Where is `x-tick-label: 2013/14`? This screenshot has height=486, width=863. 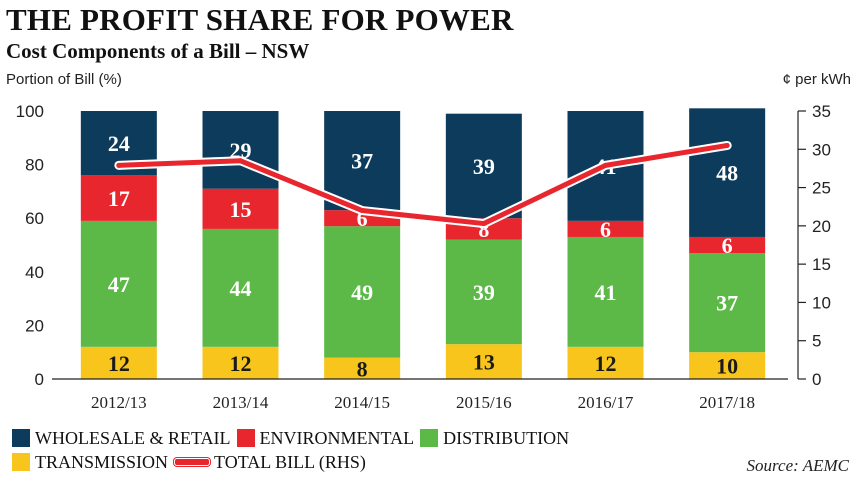
x-tick-label: 2013/14 is located at coordinates (241, 402).